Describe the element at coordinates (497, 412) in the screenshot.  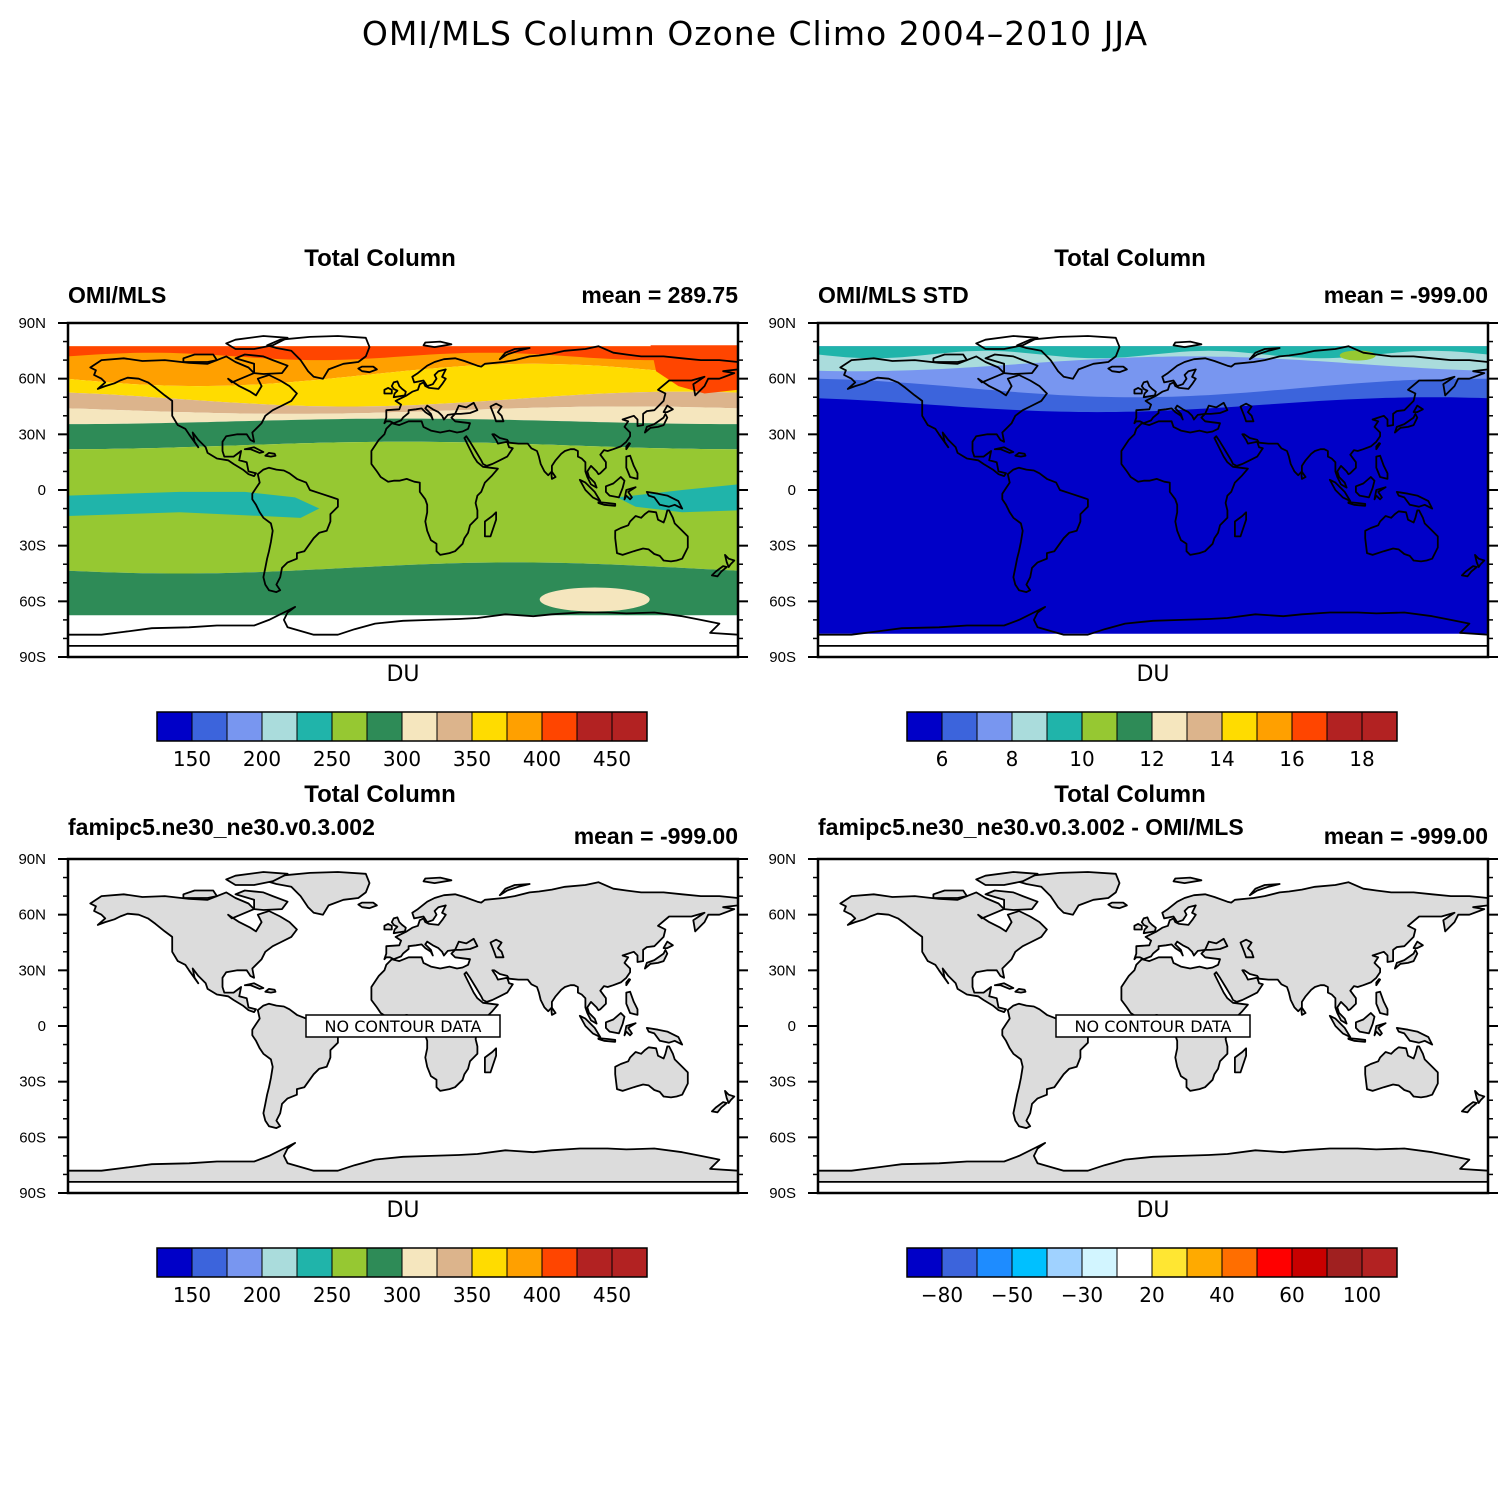
I see `coastline-caspian` at that location.